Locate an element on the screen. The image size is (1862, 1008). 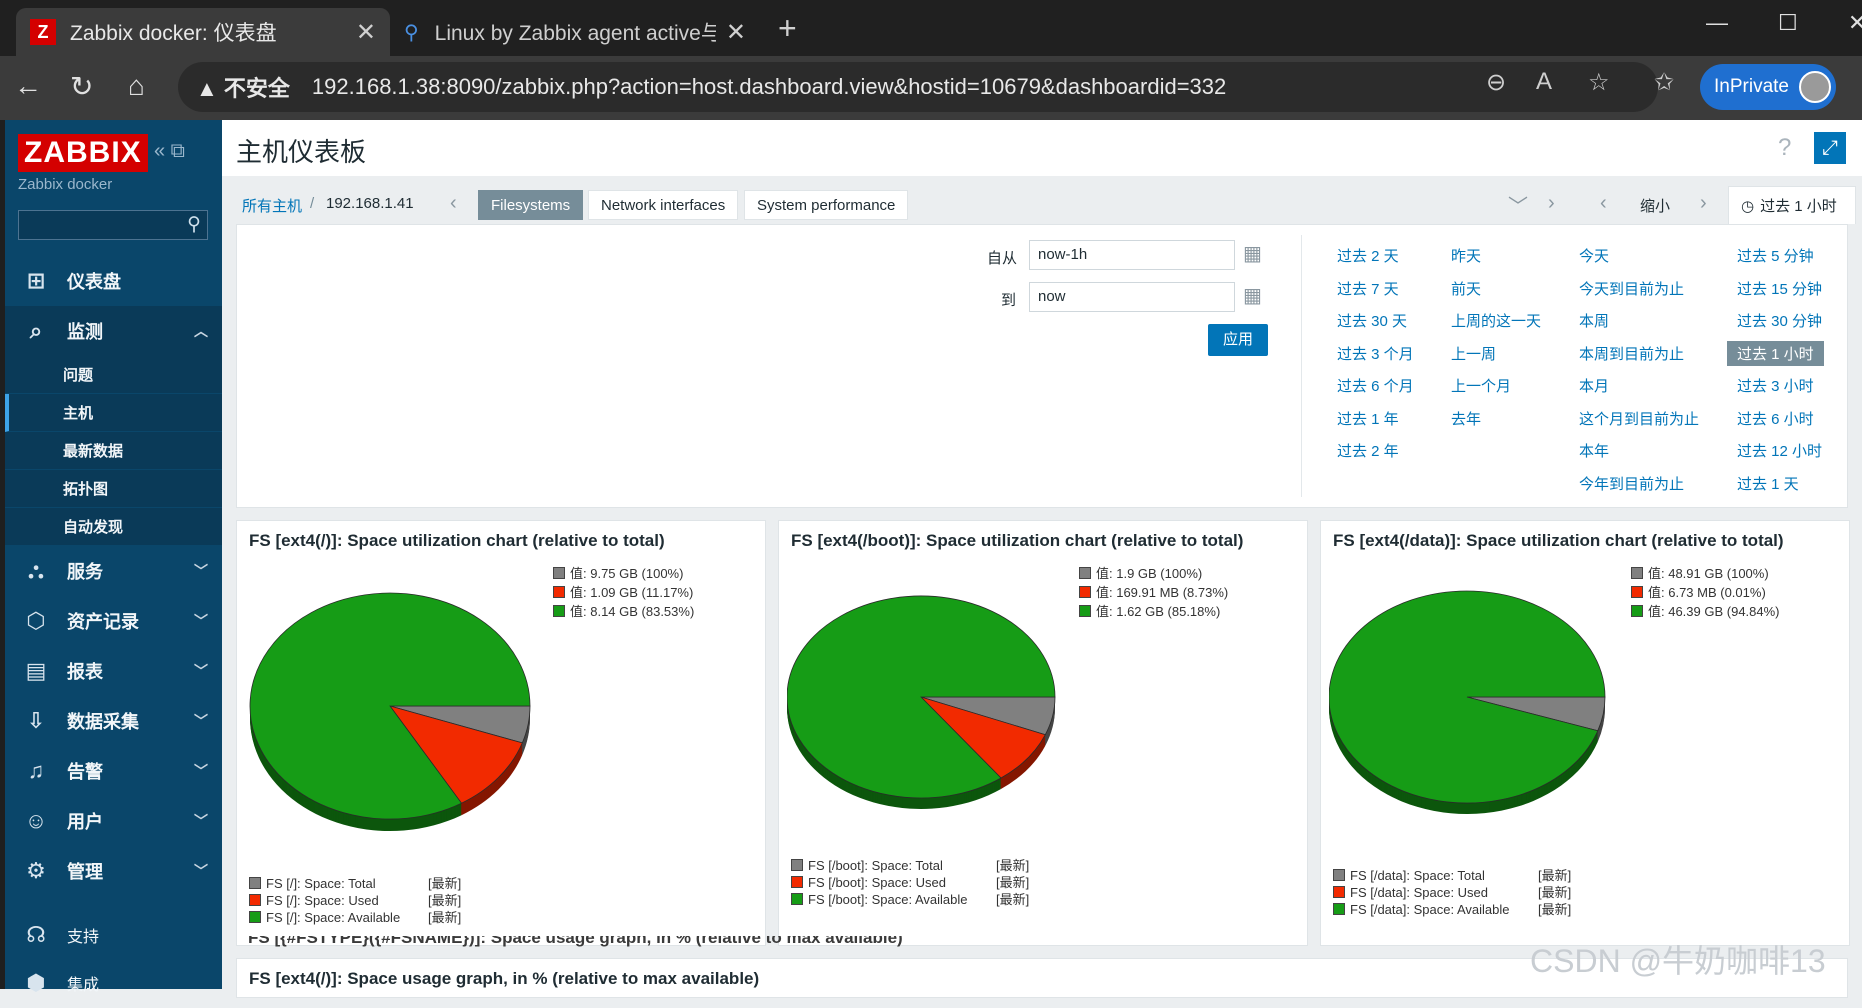
breadcrumb-all-hosts: 所有主机 is located at coordinates (272, 206).